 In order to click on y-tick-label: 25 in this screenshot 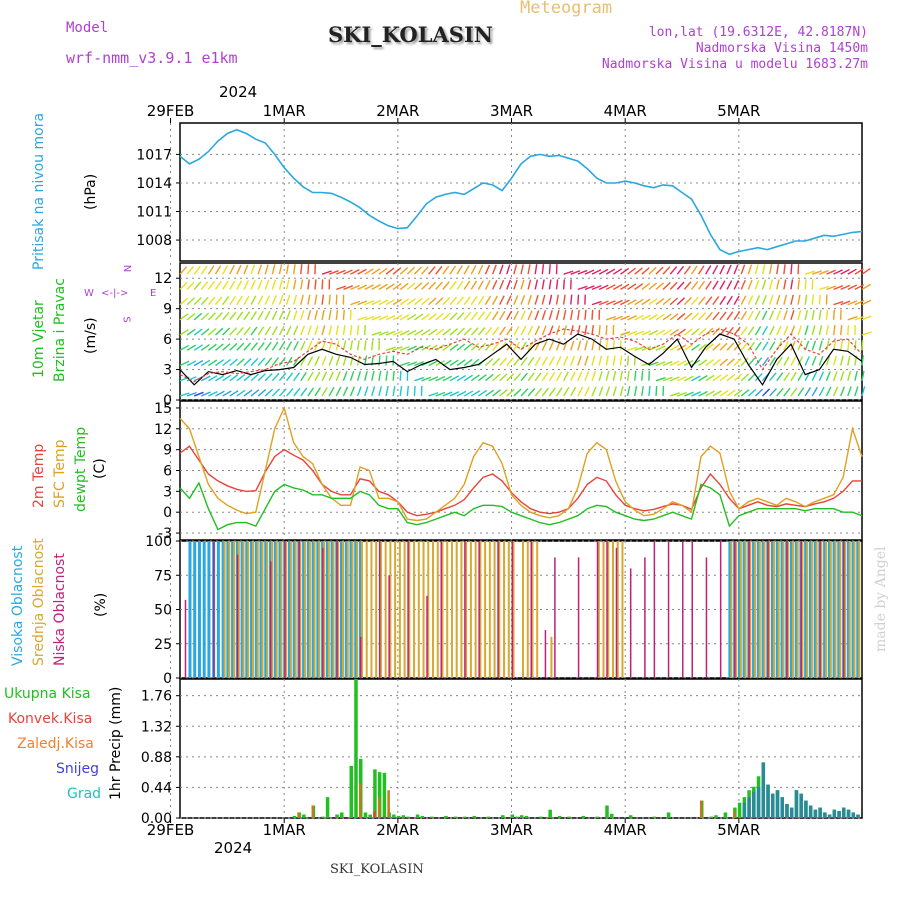, I will do `click(163, 645)`.